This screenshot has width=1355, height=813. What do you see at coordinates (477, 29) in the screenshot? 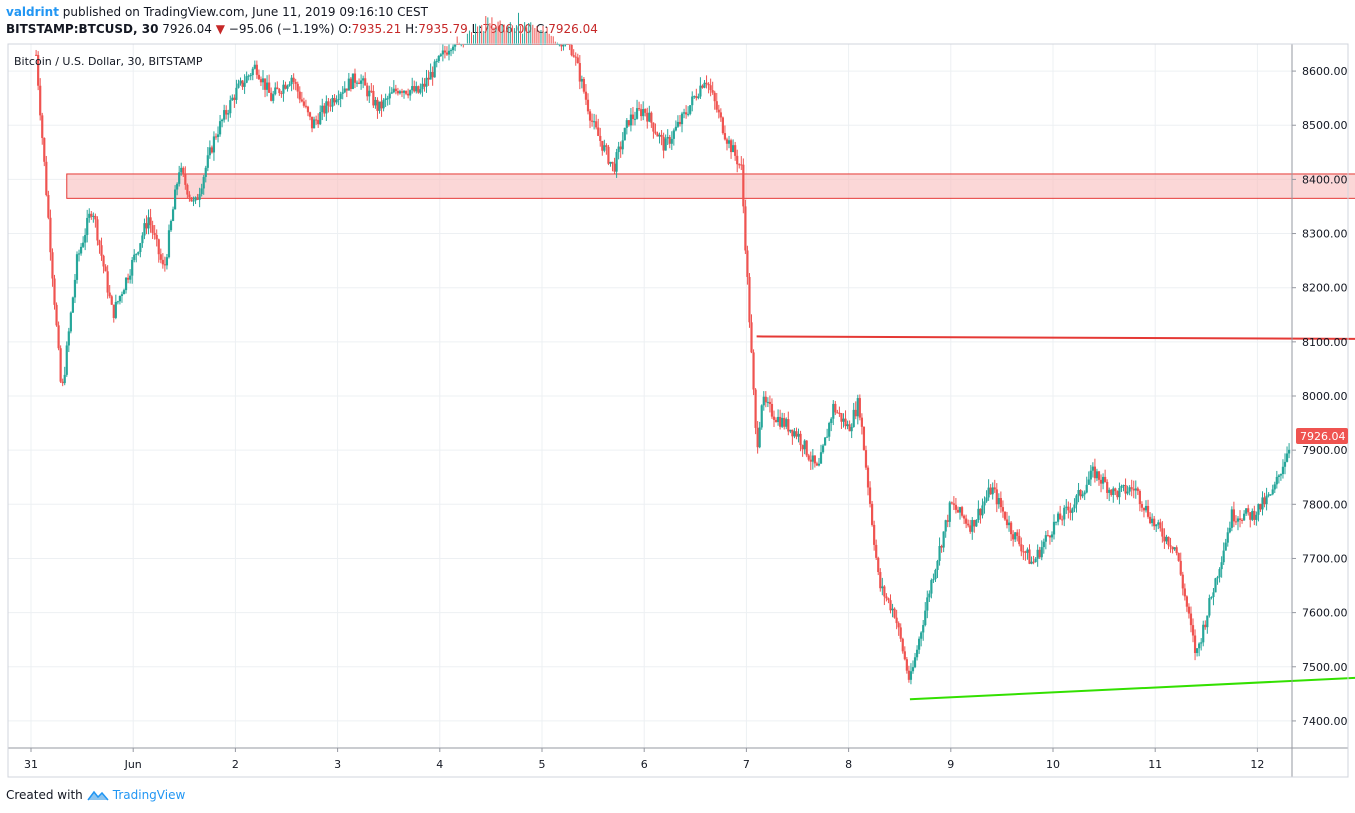
I see `low-label: L:` at bounding box center [477, 29].